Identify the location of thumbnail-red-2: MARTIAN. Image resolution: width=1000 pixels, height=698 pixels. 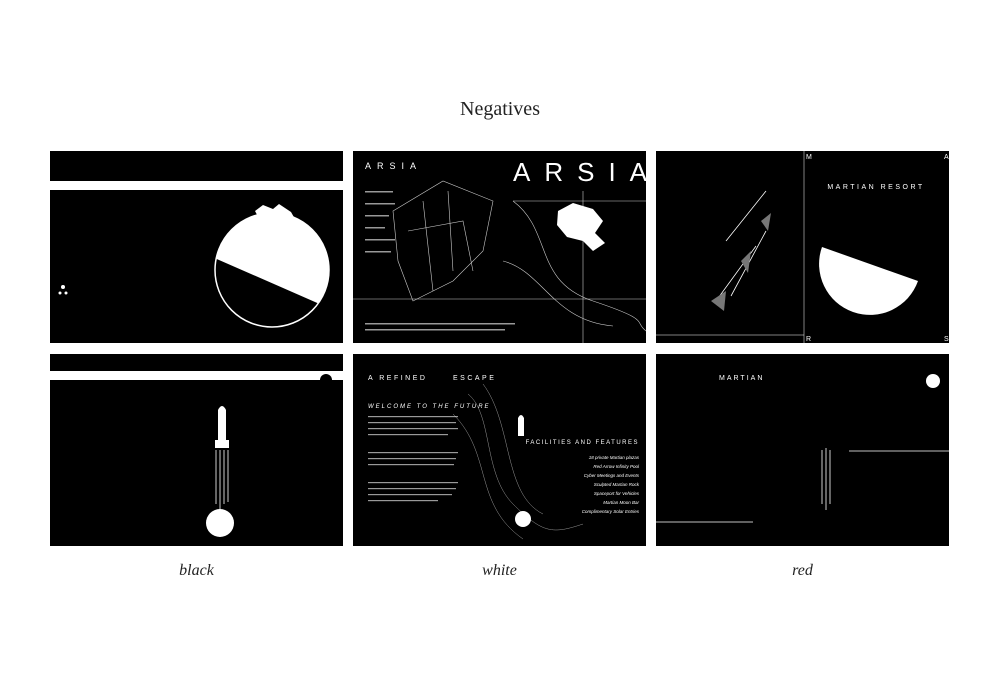
(802, 450).